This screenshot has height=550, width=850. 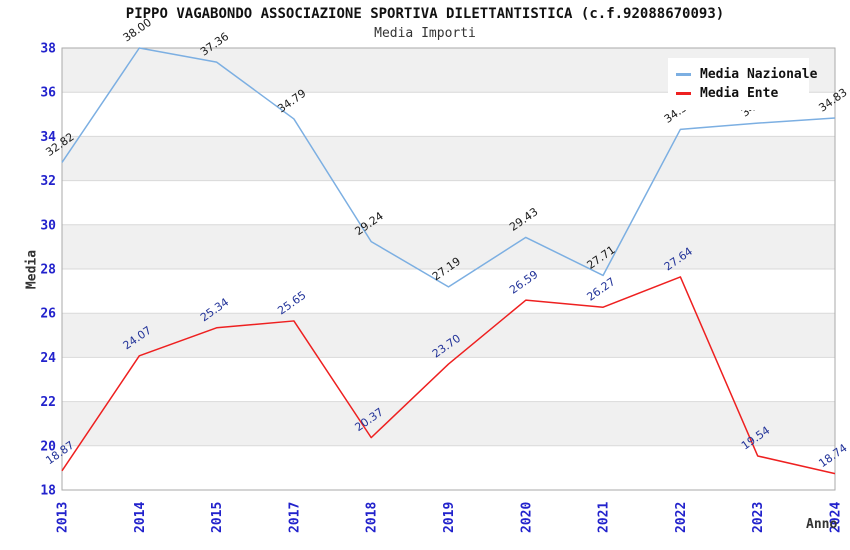 What do you see at coordinates (836, 517) in the screenshot?
I see `x-tick-label: 2024` at bounding box center [836, 517].